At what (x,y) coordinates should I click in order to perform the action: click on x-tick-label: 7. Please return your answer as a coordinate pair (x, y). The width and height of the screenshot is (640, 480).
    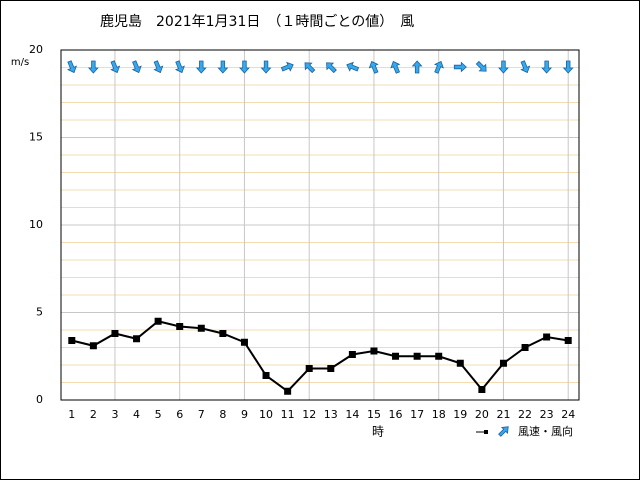
    Looking at the image, I should click on (201, 414).